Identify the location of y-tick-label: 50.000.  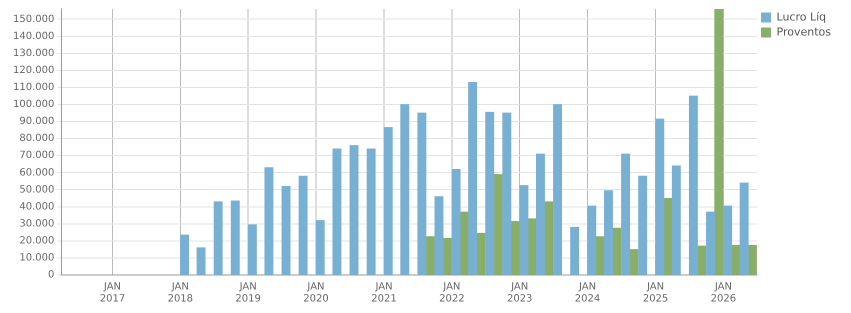
(36, 190).